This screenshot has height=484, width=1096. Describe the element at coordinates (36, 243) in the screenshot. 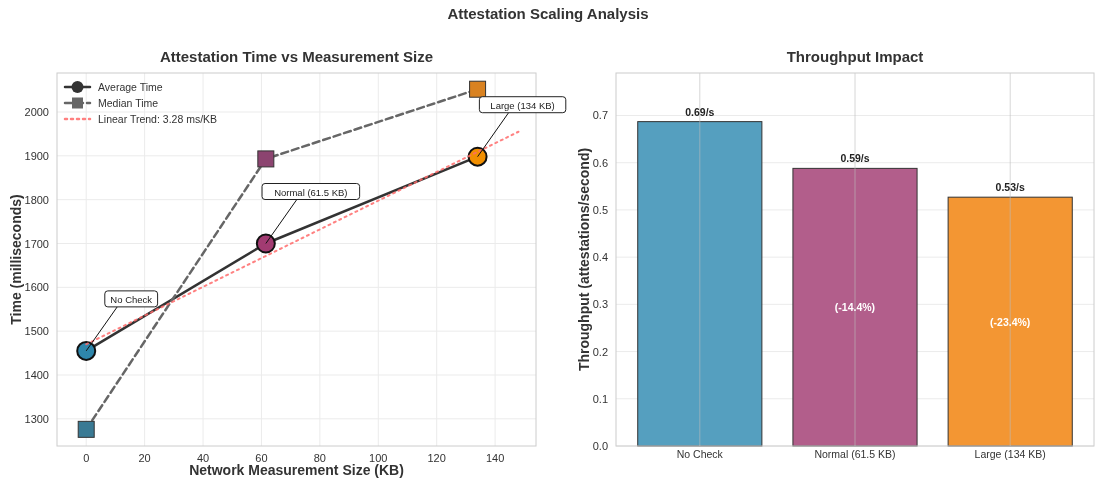

I see `y-tick-label: 1700` at that location.